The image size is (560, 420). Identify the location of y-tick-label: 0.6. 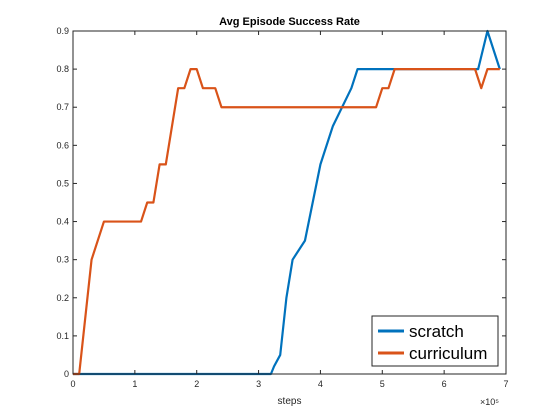
(62, 145).